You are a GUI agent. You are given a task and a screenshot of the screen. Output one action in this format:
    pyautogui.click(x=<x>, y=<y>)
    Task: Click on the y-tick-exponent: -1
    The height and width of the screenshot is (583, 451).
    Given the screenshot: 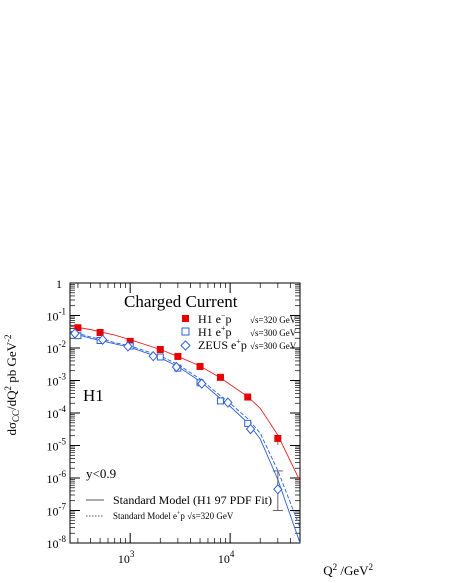 What is the action you would take?
    pyautogui.click(x=63, y=312)
    